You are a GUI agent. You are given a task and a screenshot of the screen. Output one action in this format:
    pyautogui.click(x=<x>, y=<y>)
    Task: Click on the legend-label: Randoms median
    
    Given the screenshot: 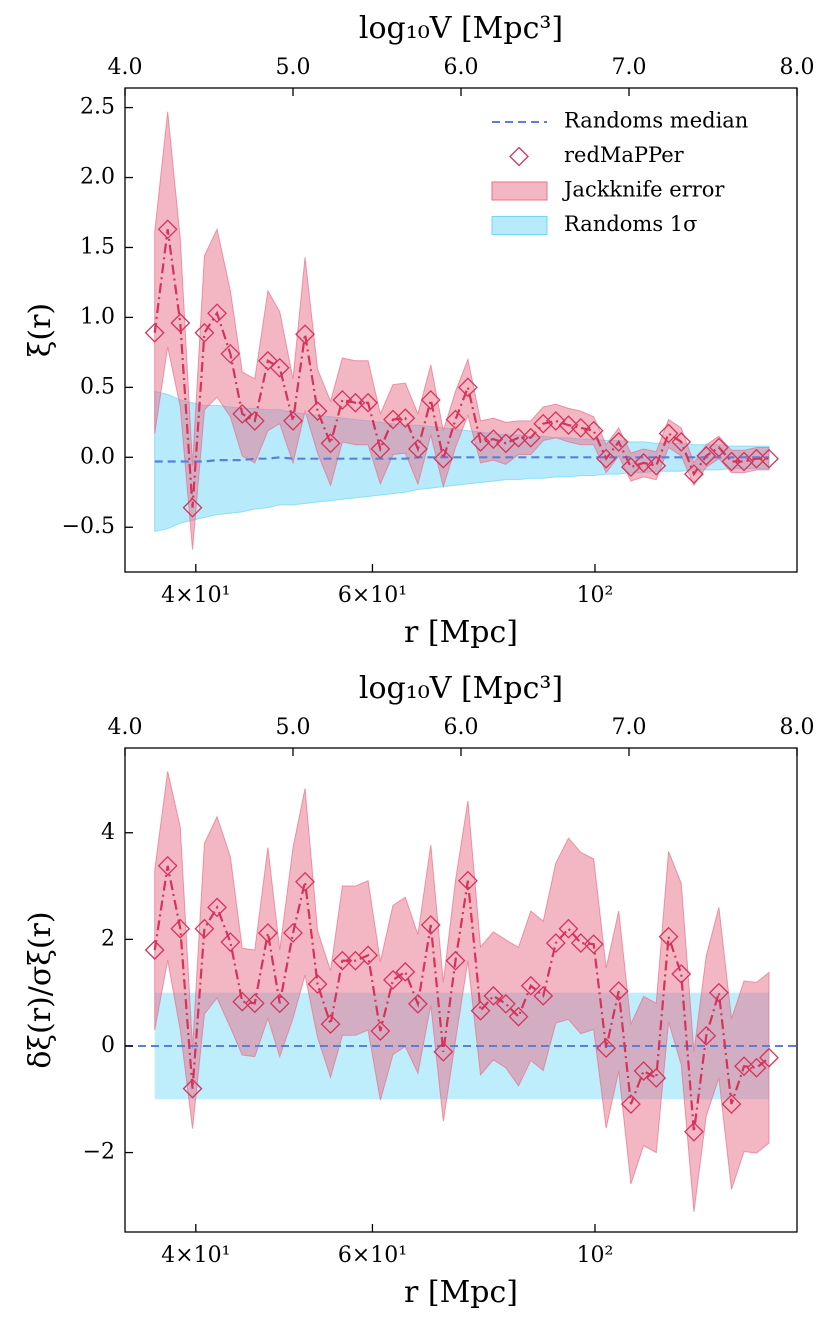 What is the action you would take?
    pyautogui.click(x=656, y=121)
    